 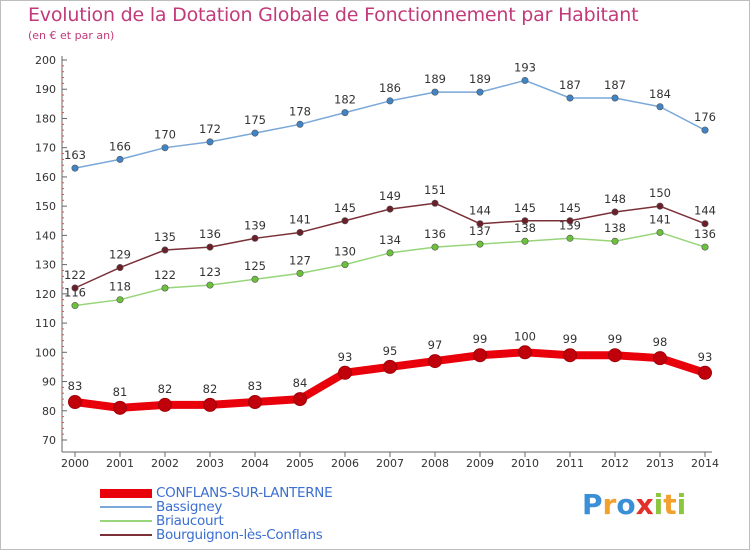 What do you see at coordinates (644, 504) in the screenshot?
I see `logo-letter: x` at bounding box center [644, 504].